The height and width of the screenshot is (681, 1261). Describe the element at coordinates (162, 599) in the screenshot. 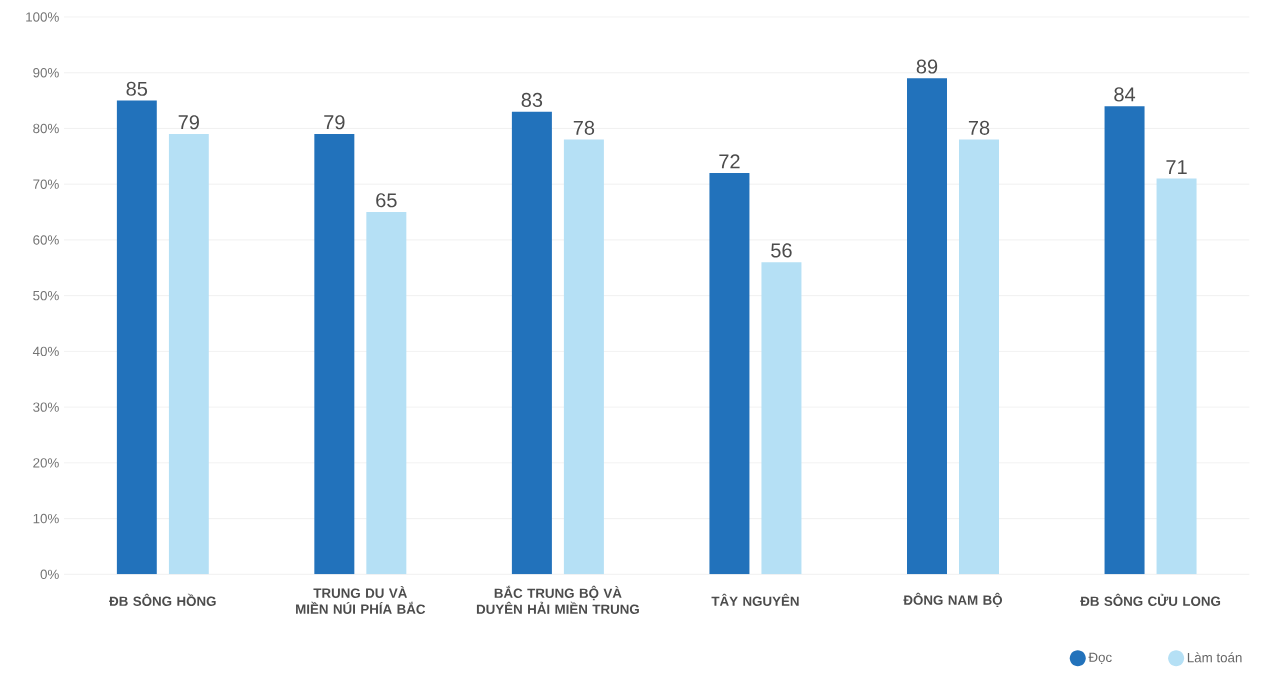

I see `x-tick-label: ĐB SÔNG HỒNG` at that location.